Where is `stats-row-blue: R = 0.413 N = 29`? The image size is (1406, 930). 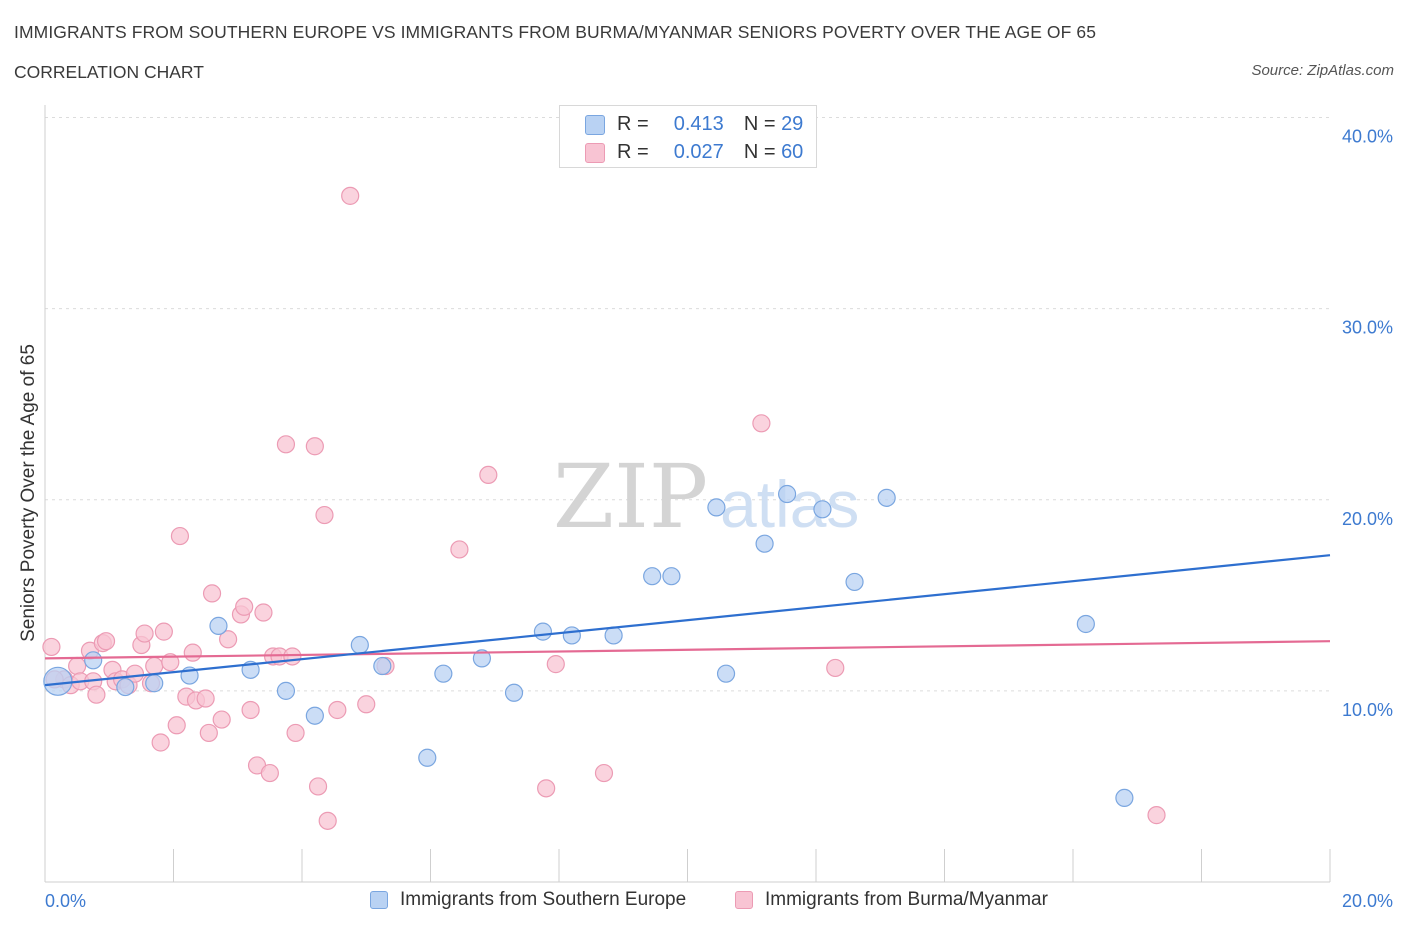 stats-row-blue: R = 0.413 N = 29 is located at coordinates (694, 124).